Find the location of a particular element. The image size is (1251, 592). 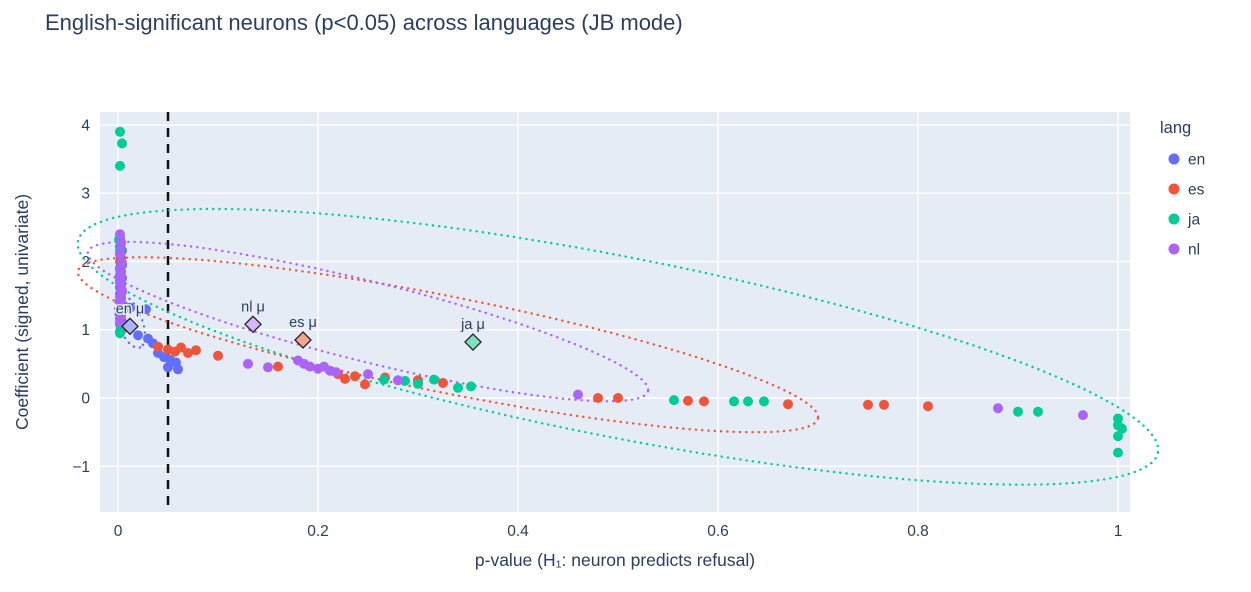

mean-label-en: en μ is located at coordinates (130, 309).